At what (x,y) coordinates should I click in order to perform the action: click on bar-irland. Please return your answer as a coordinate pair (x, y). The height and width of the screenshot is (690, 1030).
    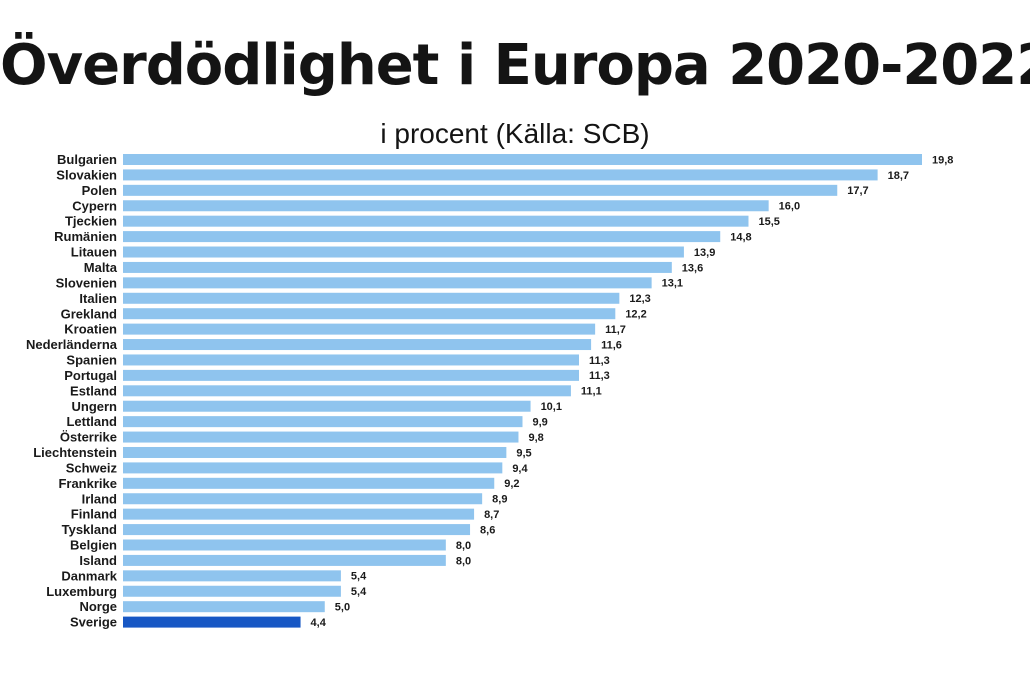
    Looking at the image, I should click on (303, 499).